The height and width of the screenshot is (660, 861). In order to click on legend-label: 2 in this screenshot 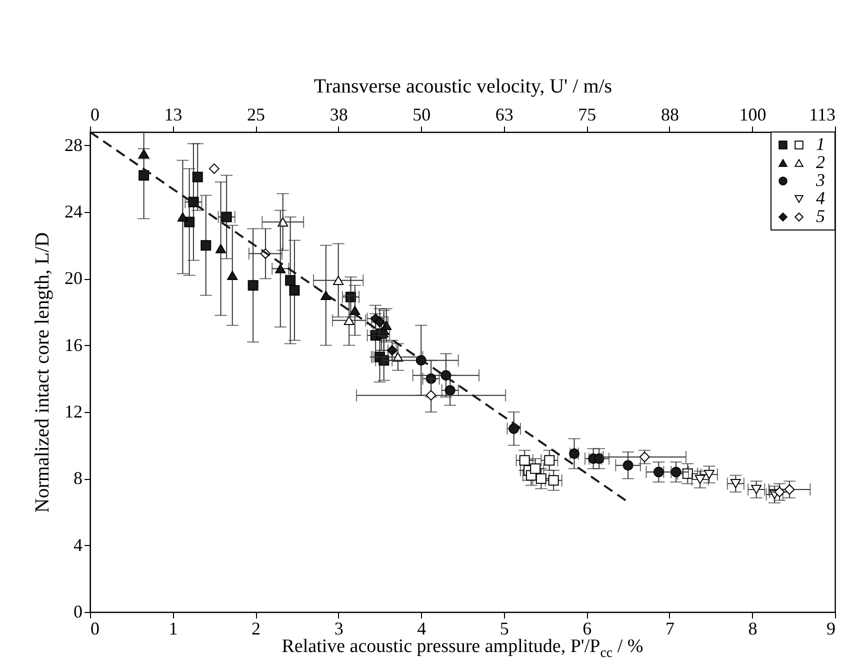, I will do `click(820, 162)`.